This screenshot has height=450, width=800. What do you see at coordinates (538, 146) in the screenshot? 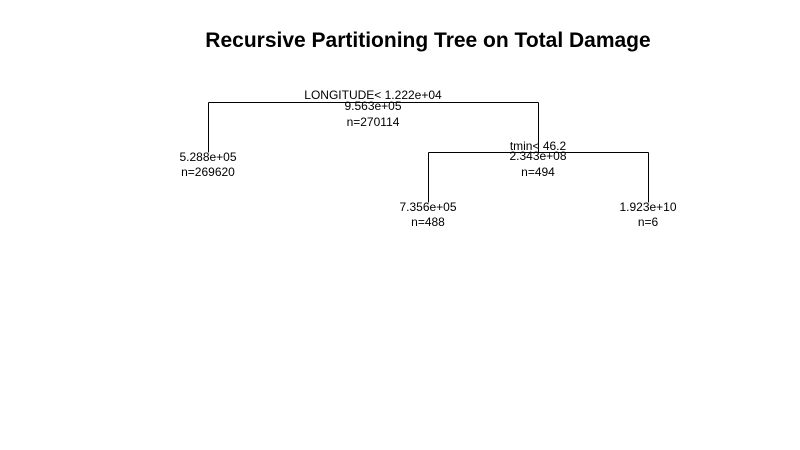
I see `right-node-split-label: tmin< 46.2` at bounding box center [538, 146].